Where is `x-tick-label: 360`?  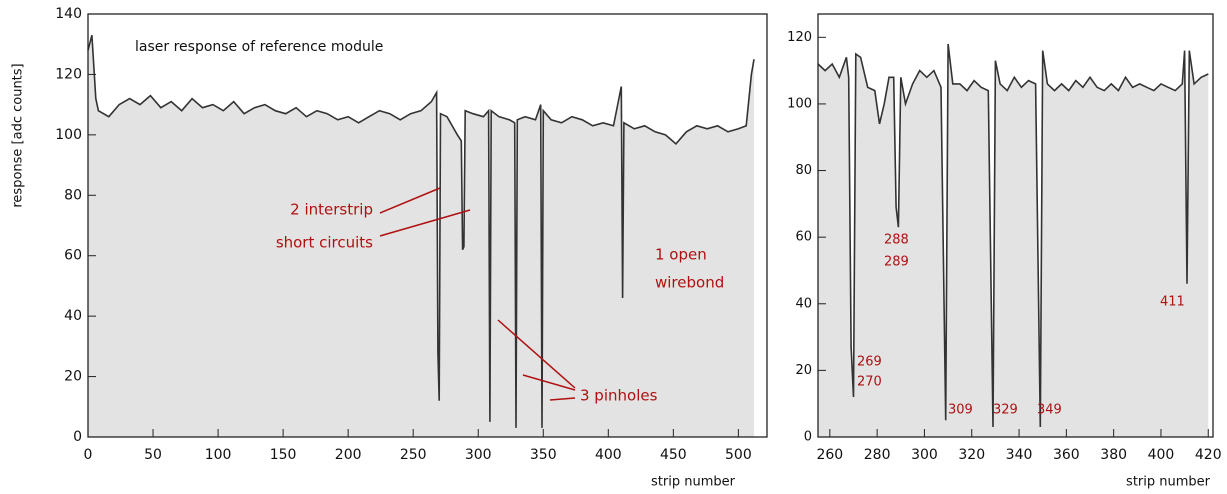
x-tick-label: 360 is located at coordinates (1066, 455).